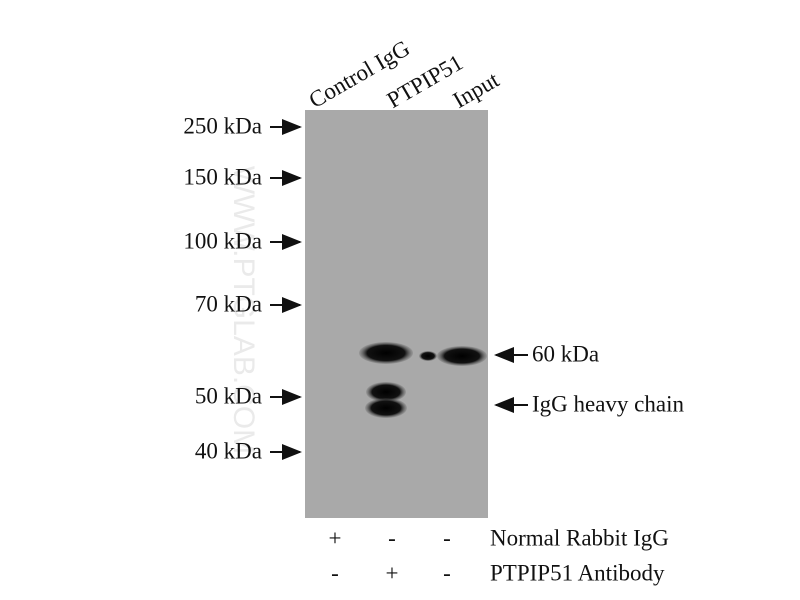 The image size is (800, 600). What do you see at coordinates (608, 403) in the screenshot?
I see `annotation: IgG heavy chain` at bounding box center [608, 403].